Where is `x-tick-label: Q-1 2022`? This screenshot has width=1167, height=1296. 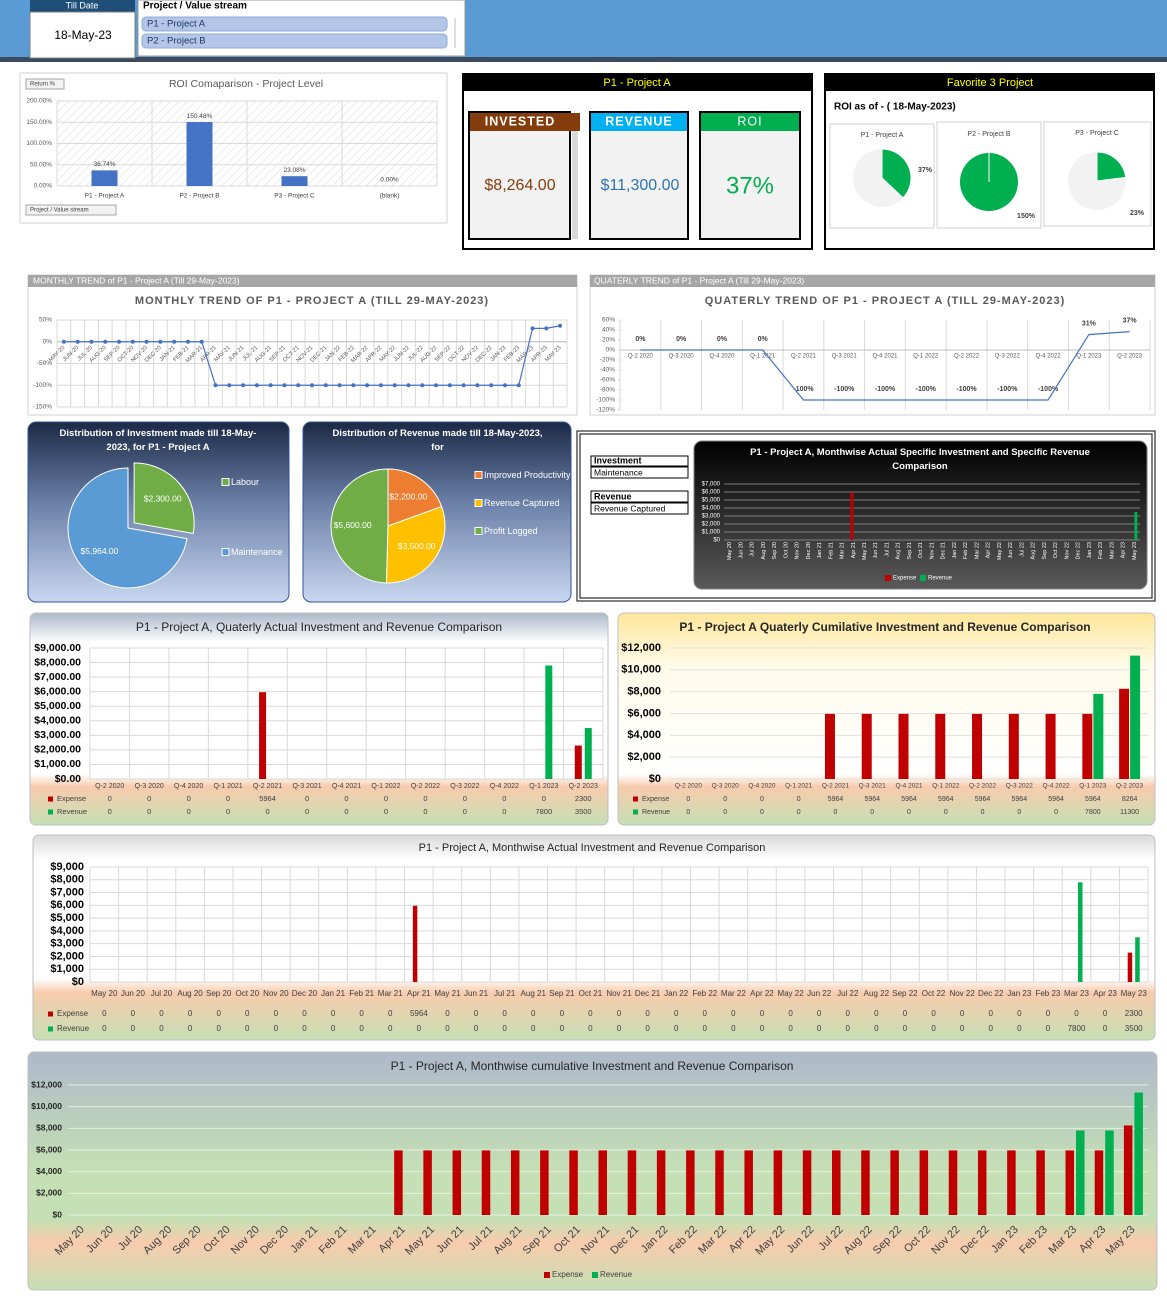 x-tick-label: Q-1 2022 is located at coordinates (385, 786).